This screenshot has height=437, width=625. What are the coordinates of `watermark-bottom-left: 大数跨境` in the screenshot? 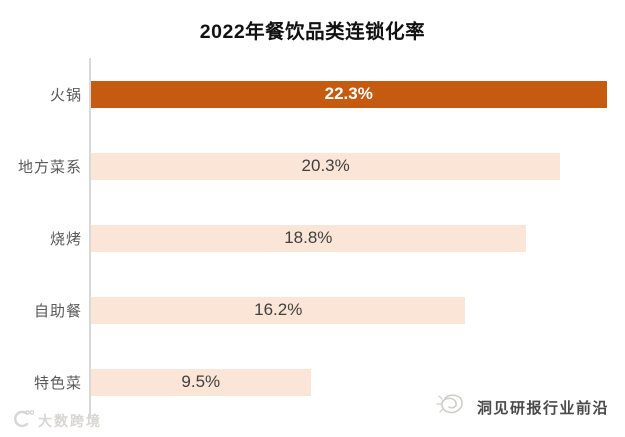 It's located at (57, 420).